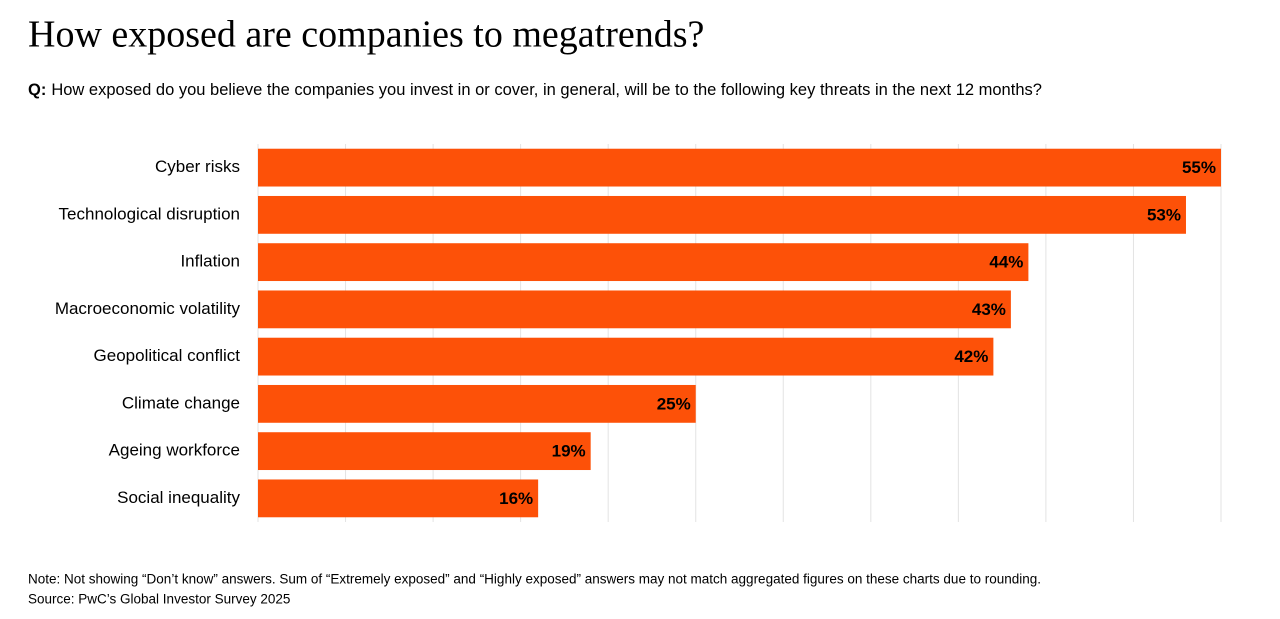  What do you see at coordinates (971, 356) in the screenshot?
I see `value-label: 42%` at bounding box center [971, 356].